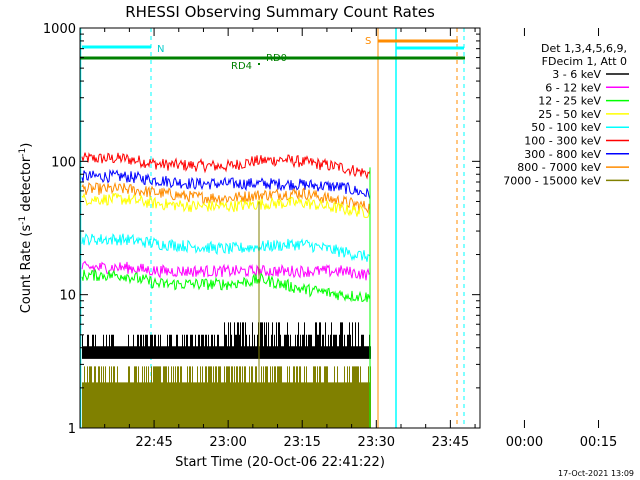 This screenshot has width=640, height=480. What do you see at coordinates (596, 473) in the screenshot?
I see `footer-timestamp: 17-Oct-2021 13:09` at bounding box center [596, 473].